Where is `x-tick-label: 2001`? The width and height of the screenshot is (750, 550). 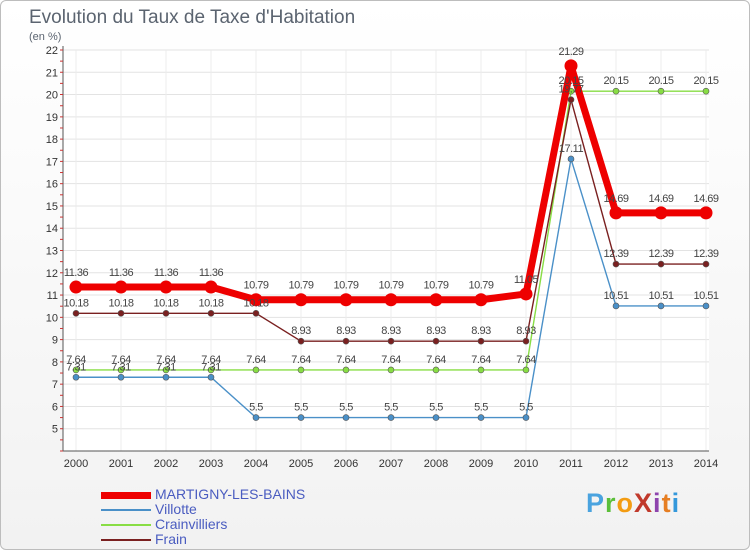
x-tick-label: 2001 is located at coordinates (121, 464).